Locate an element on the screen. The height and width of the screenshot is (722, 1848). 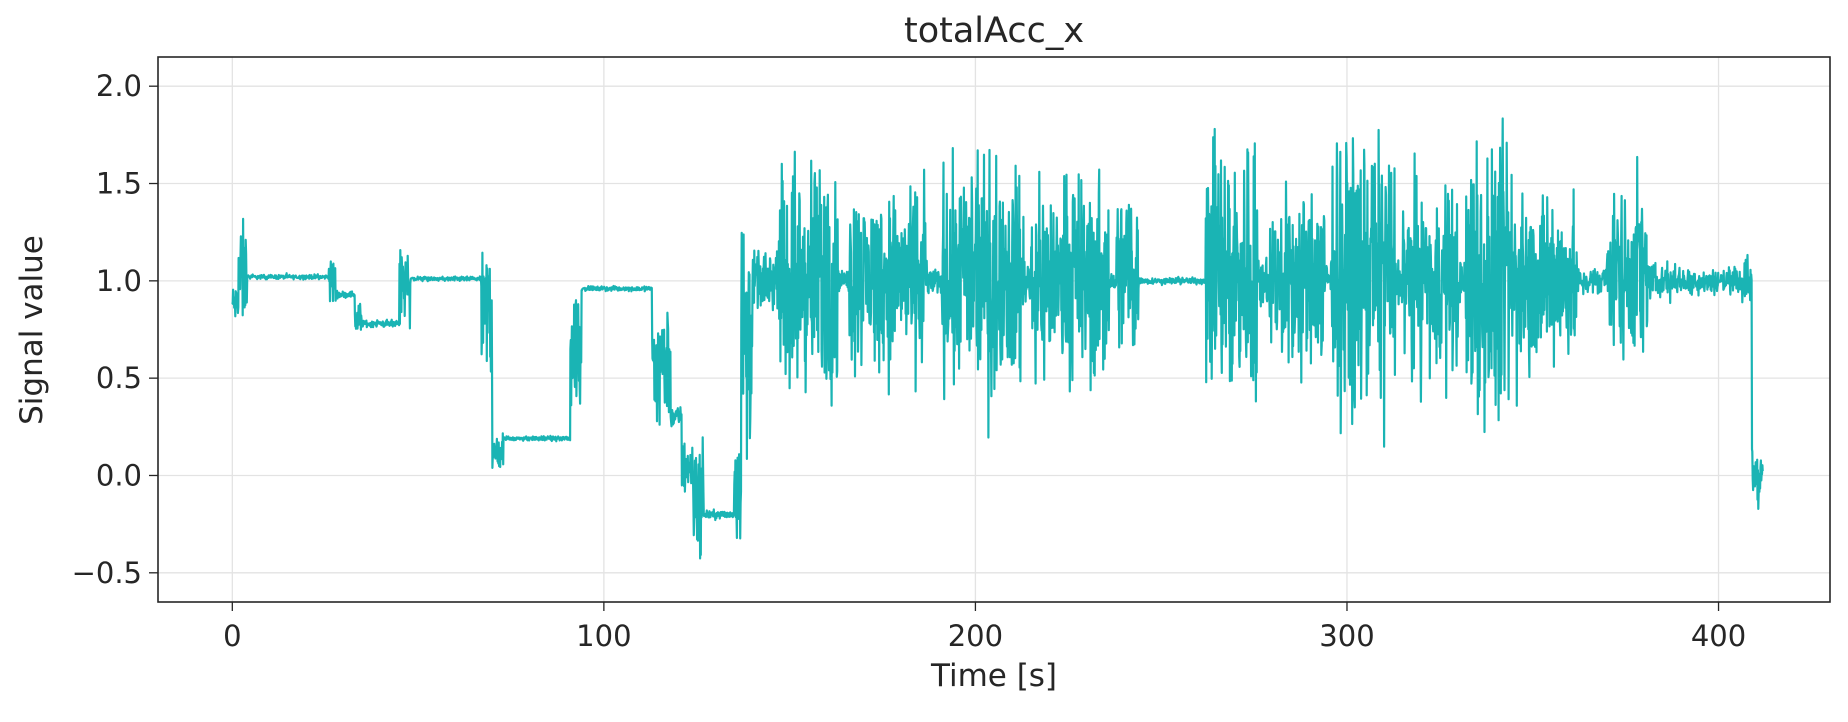
y-axis-label: Signal value is located at coordinates (32, 330).